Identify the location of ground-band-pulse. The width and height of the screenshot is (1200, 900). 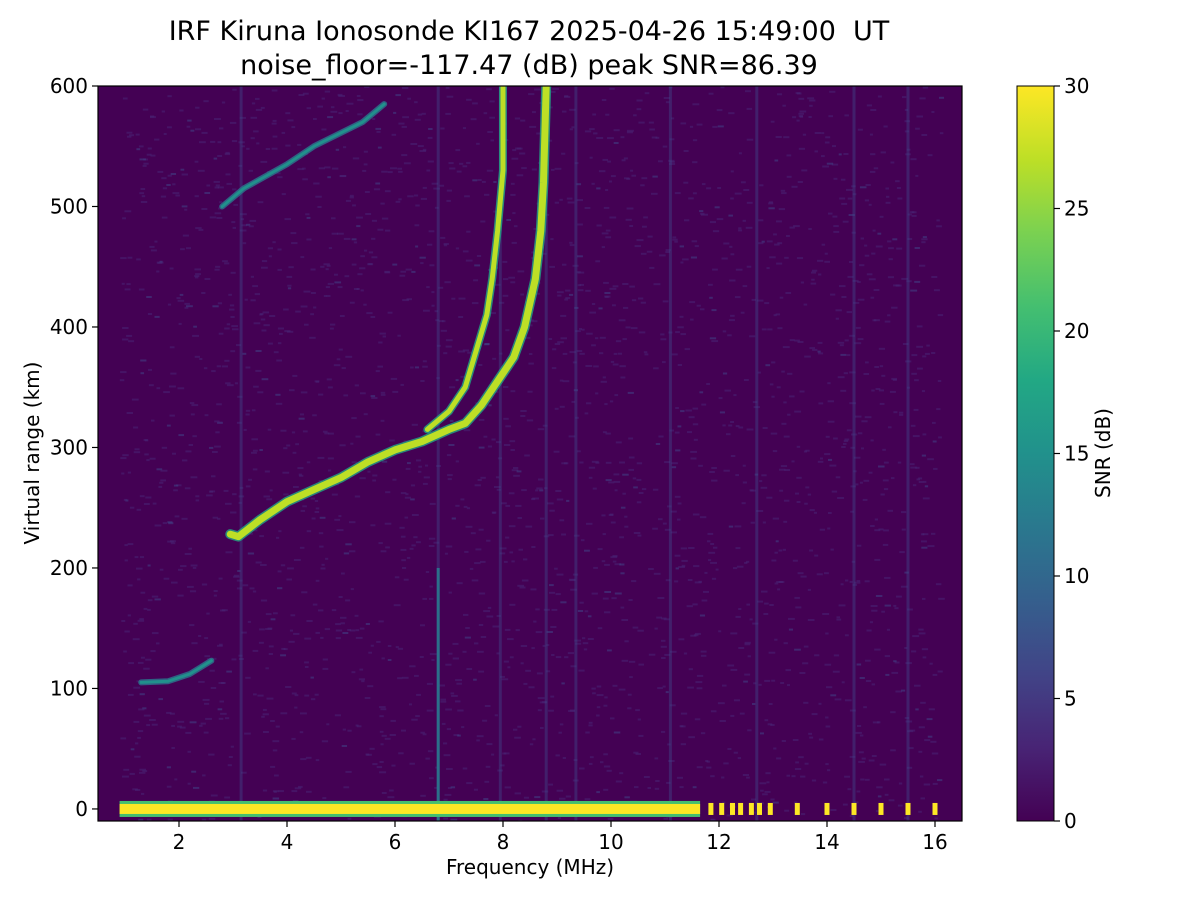
(854, 808).